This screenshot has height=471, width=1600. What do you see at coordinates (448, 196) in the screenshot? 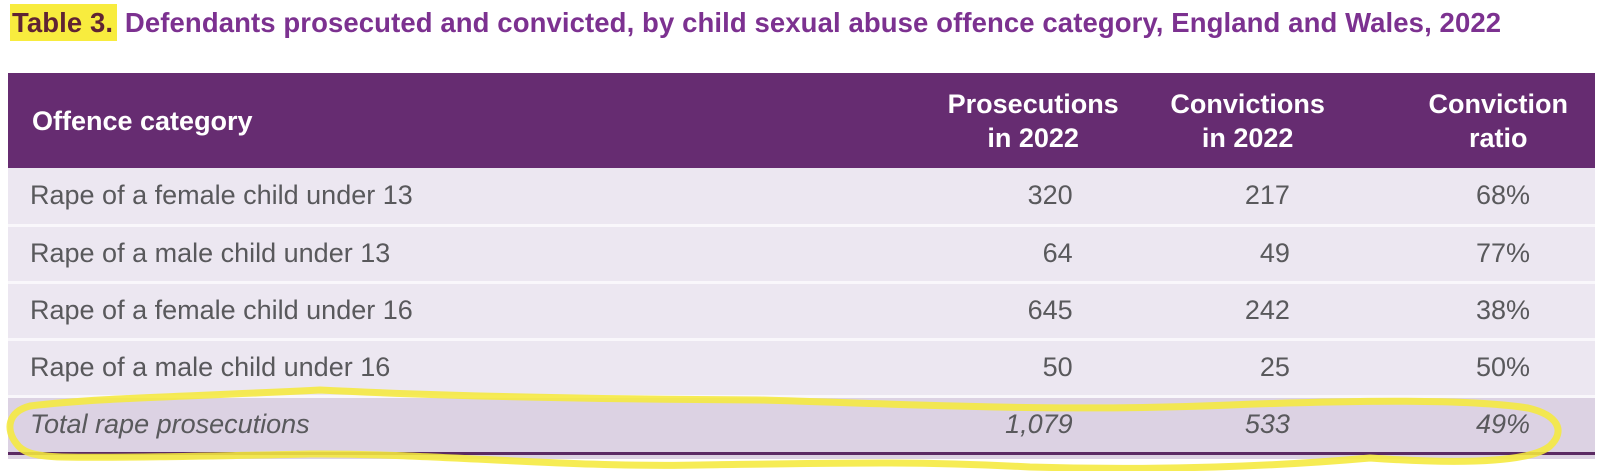
I see `offence-cell: Rape of a female child under 13` at bounding box center [448, 196].